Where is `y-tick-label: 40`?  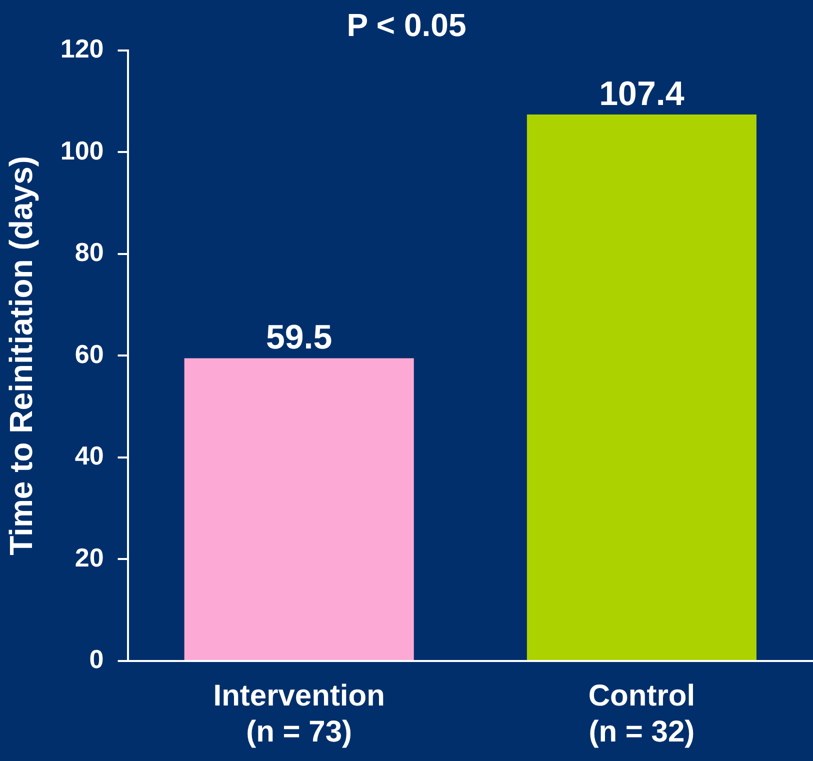 y-tick-label: 40 is located at coordinates (89, 455).